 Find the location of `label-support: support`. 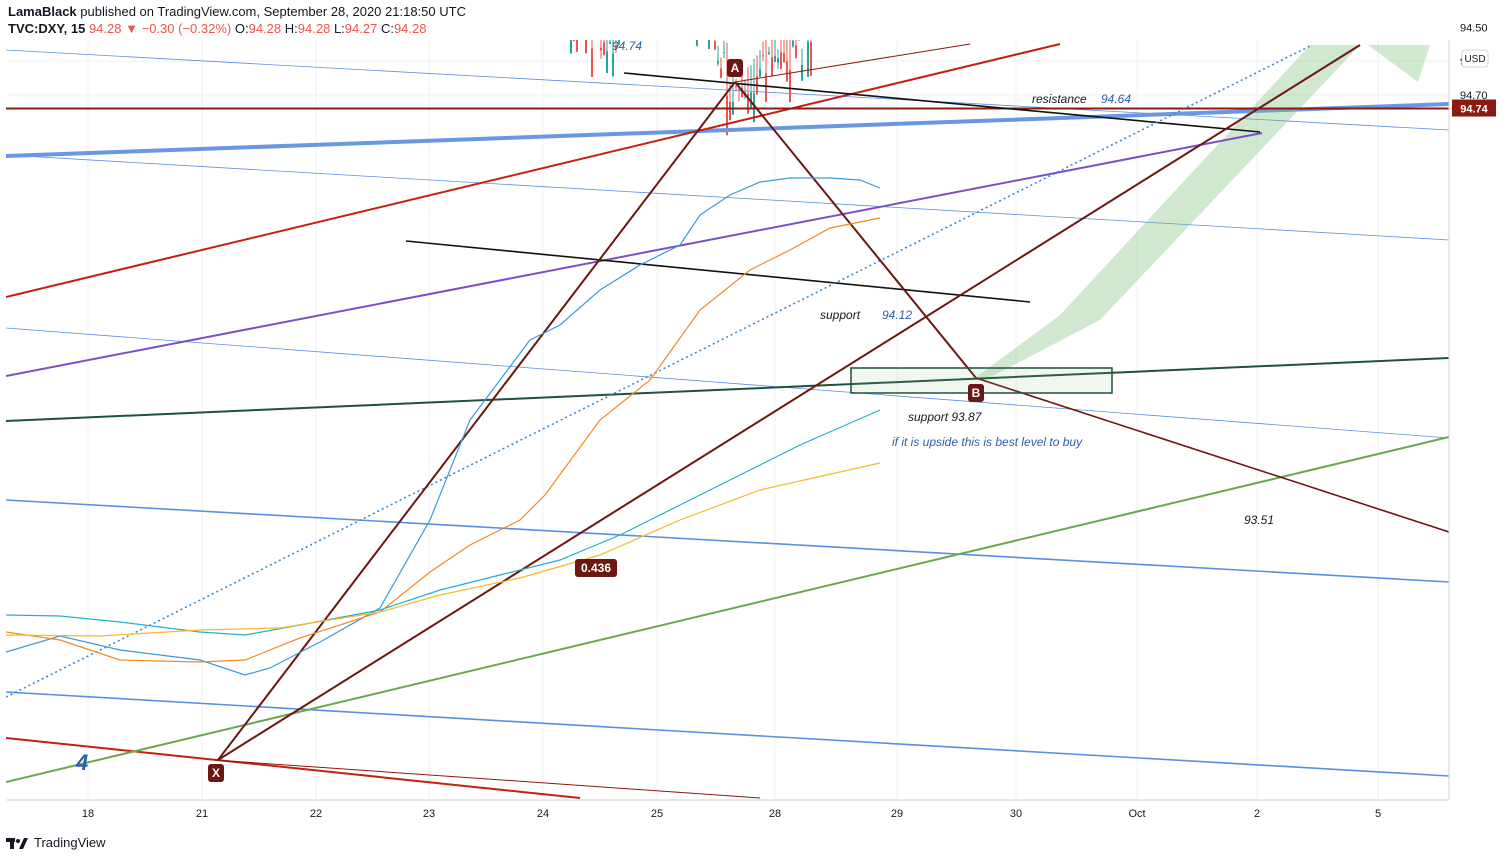

label-support: support is located at coordinates (840, 315).